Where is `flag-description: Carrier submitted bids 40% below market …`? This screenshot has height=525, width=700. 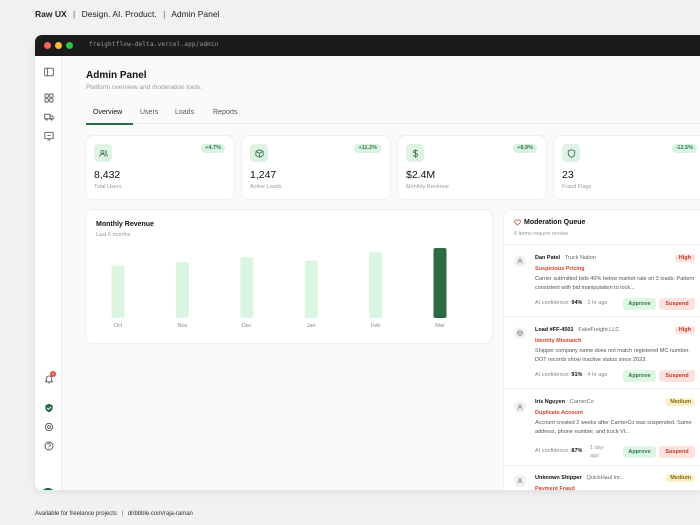 flag-description: Carrier submitted bids 40% below market … is located at coordinates (615, 283).